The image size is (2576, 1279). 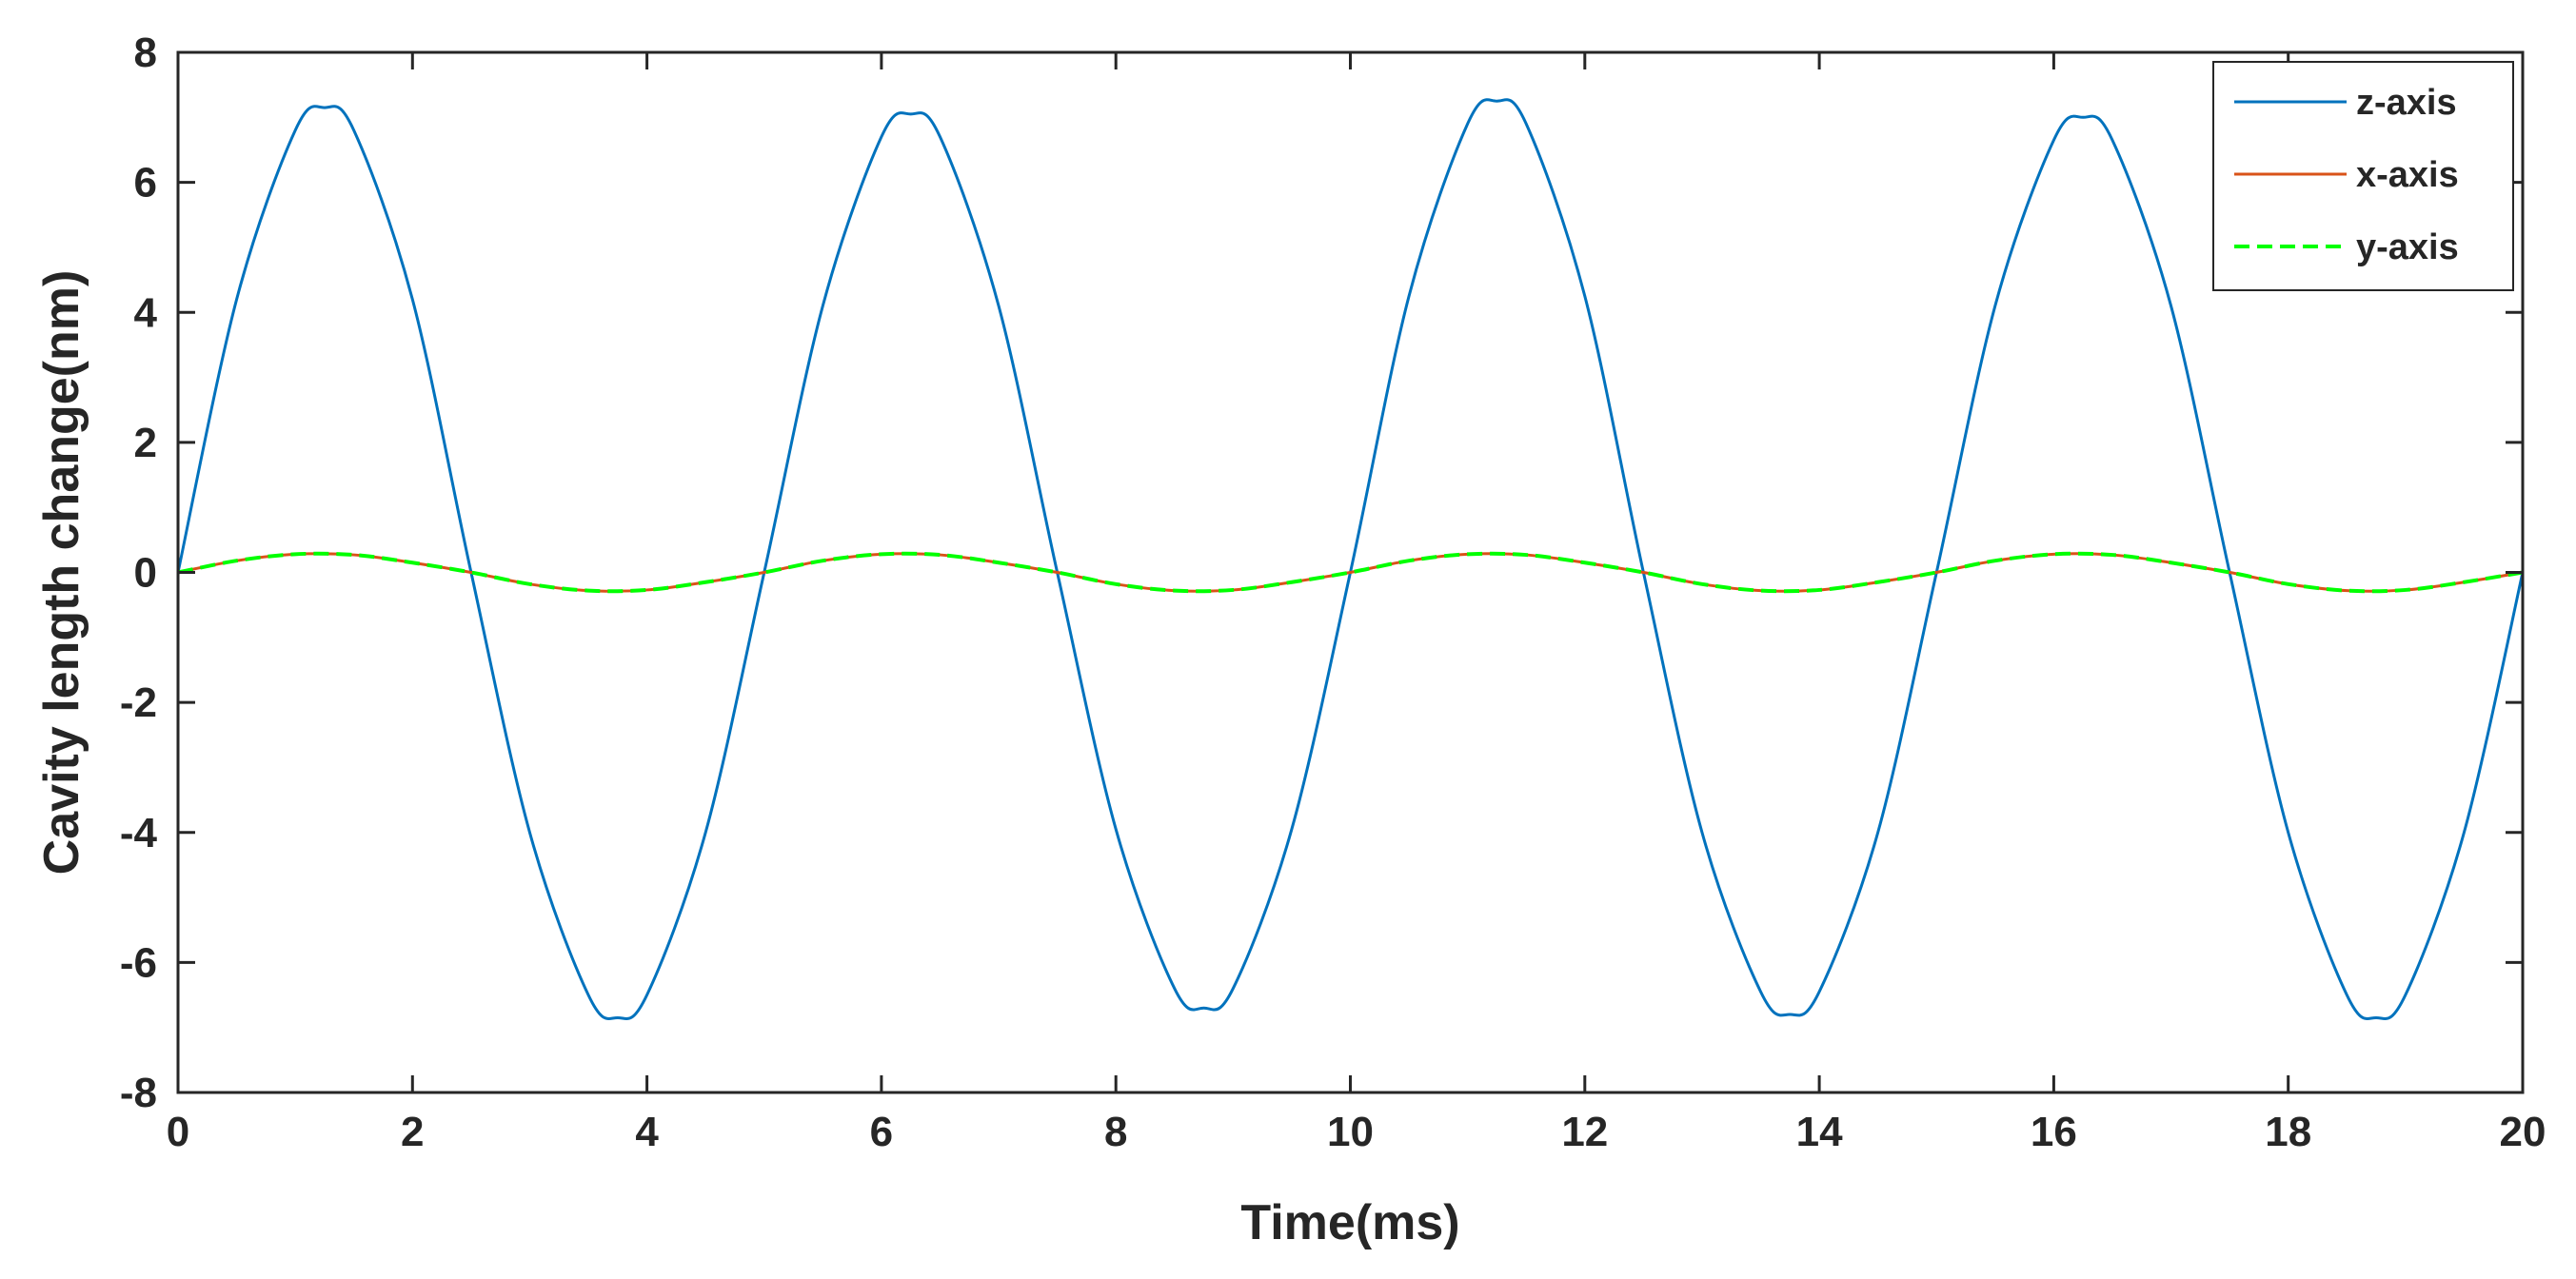 I want to click on x-axis-label: Time(ms), so click(x=1350, y=1222).